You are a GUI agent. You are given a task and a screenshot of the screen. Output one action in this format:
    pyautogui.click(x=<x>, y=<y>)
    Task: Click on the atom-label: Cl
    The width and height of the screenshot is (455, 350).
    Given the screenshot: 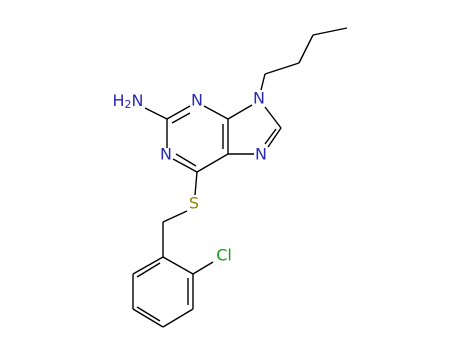 What is the action you would take?
    pyautogui.click(x=224, y=255)
    